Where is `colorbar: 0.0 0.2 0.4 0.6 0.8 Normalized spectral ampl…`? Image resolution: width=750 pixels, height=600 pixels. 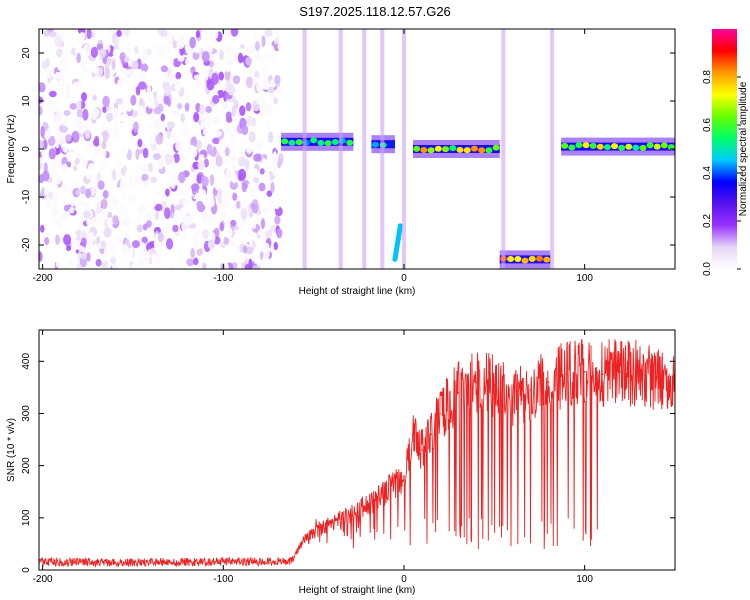
colorbar: 0.0 0.2 0.4 0.6 0.8 Normalized spectral ampl… is located at coordinates (725, 152).